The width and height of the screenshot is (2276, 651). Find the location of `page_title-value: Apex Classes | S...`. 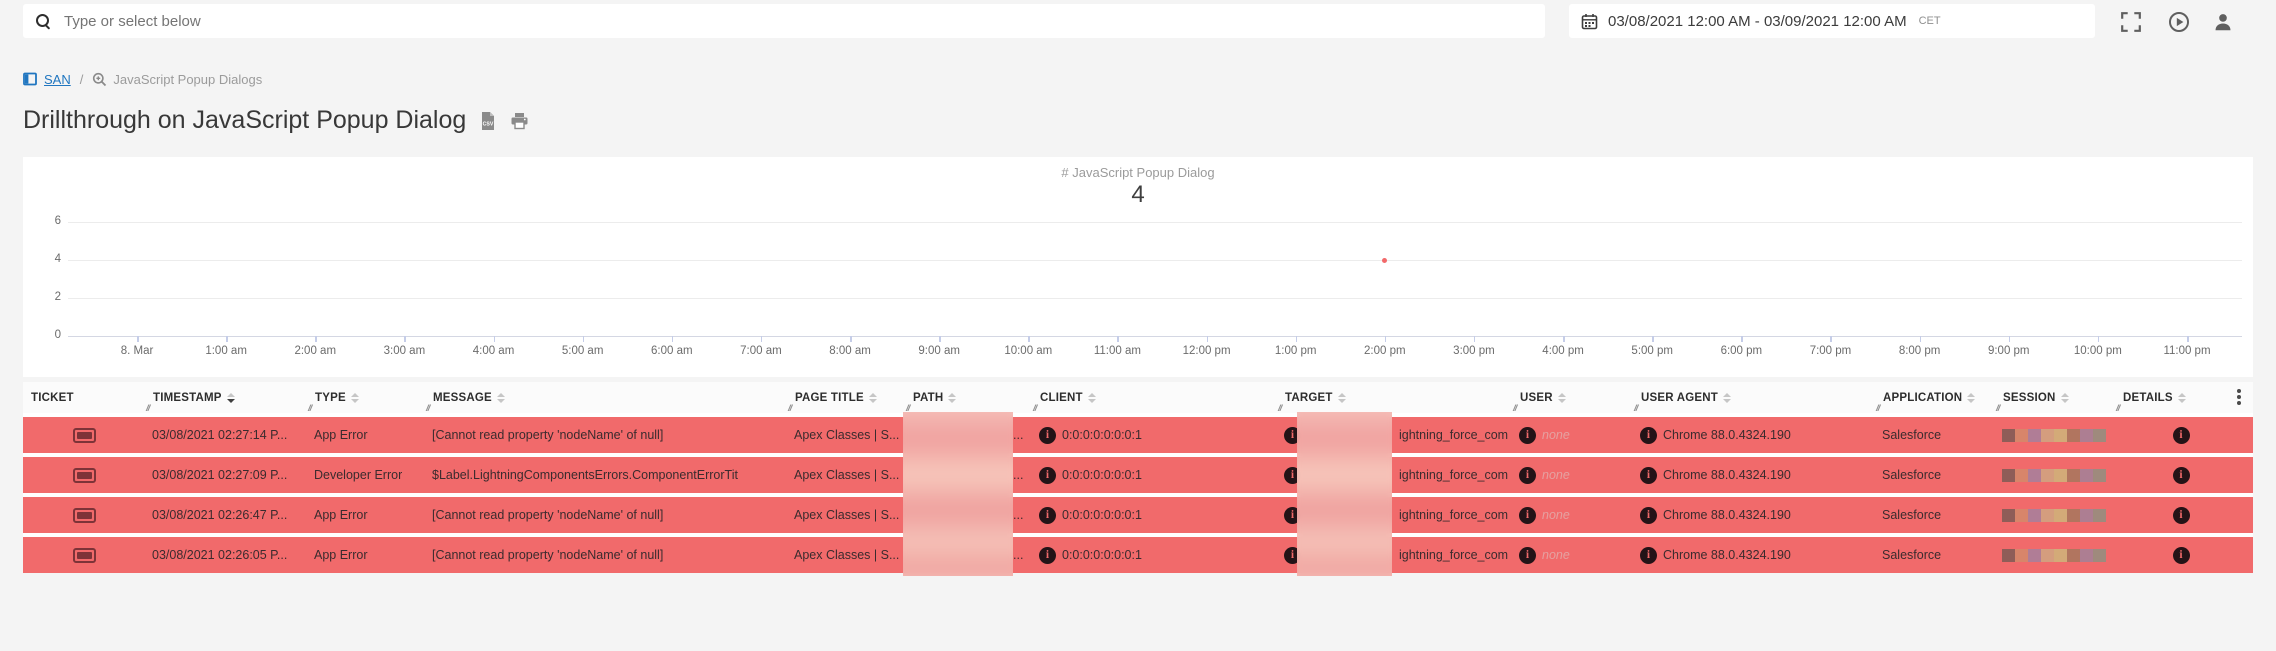

page_title-value: Apex Classes | S... is located at coordinates (847, 475).